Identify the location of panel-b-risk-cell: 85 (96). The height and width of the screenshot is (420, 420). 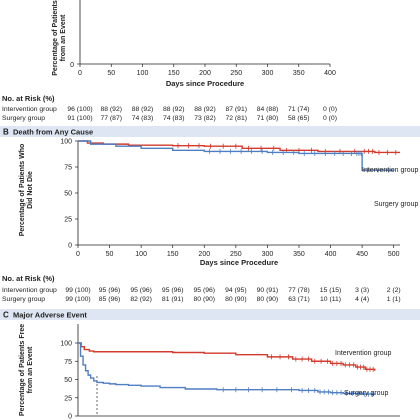
(110, 299).